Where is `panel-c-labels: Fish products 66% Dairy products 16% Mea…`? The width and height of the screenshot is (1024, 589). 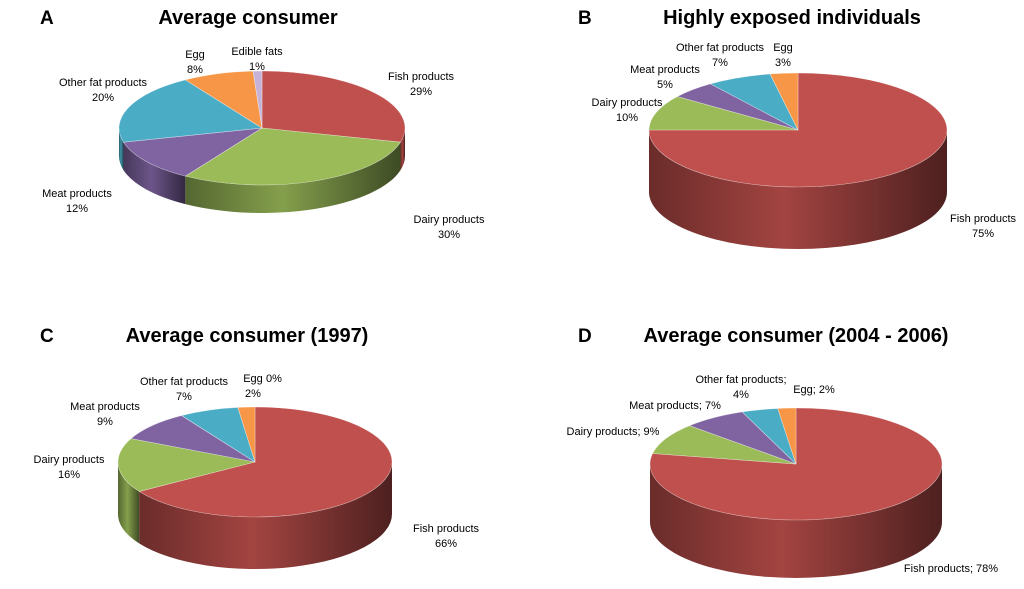 panel-c-labels: Fish products 66% Dairy products 16% Mea… is located at coordinates (257, 461).